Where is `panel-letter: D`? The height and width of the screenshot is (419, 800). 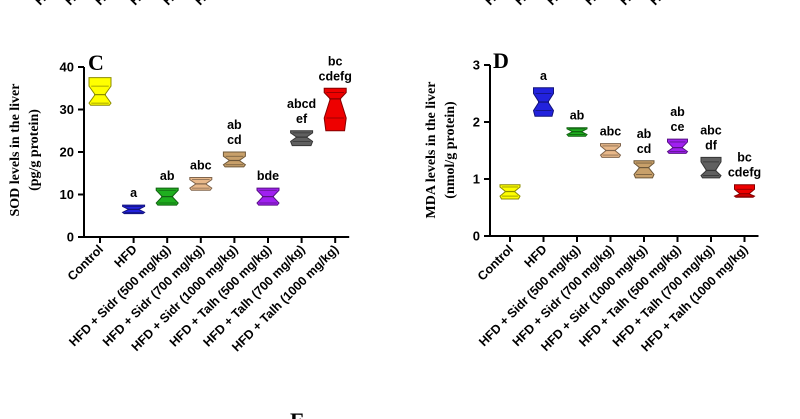
panel-letter: D is located at coordinates (501, 60).